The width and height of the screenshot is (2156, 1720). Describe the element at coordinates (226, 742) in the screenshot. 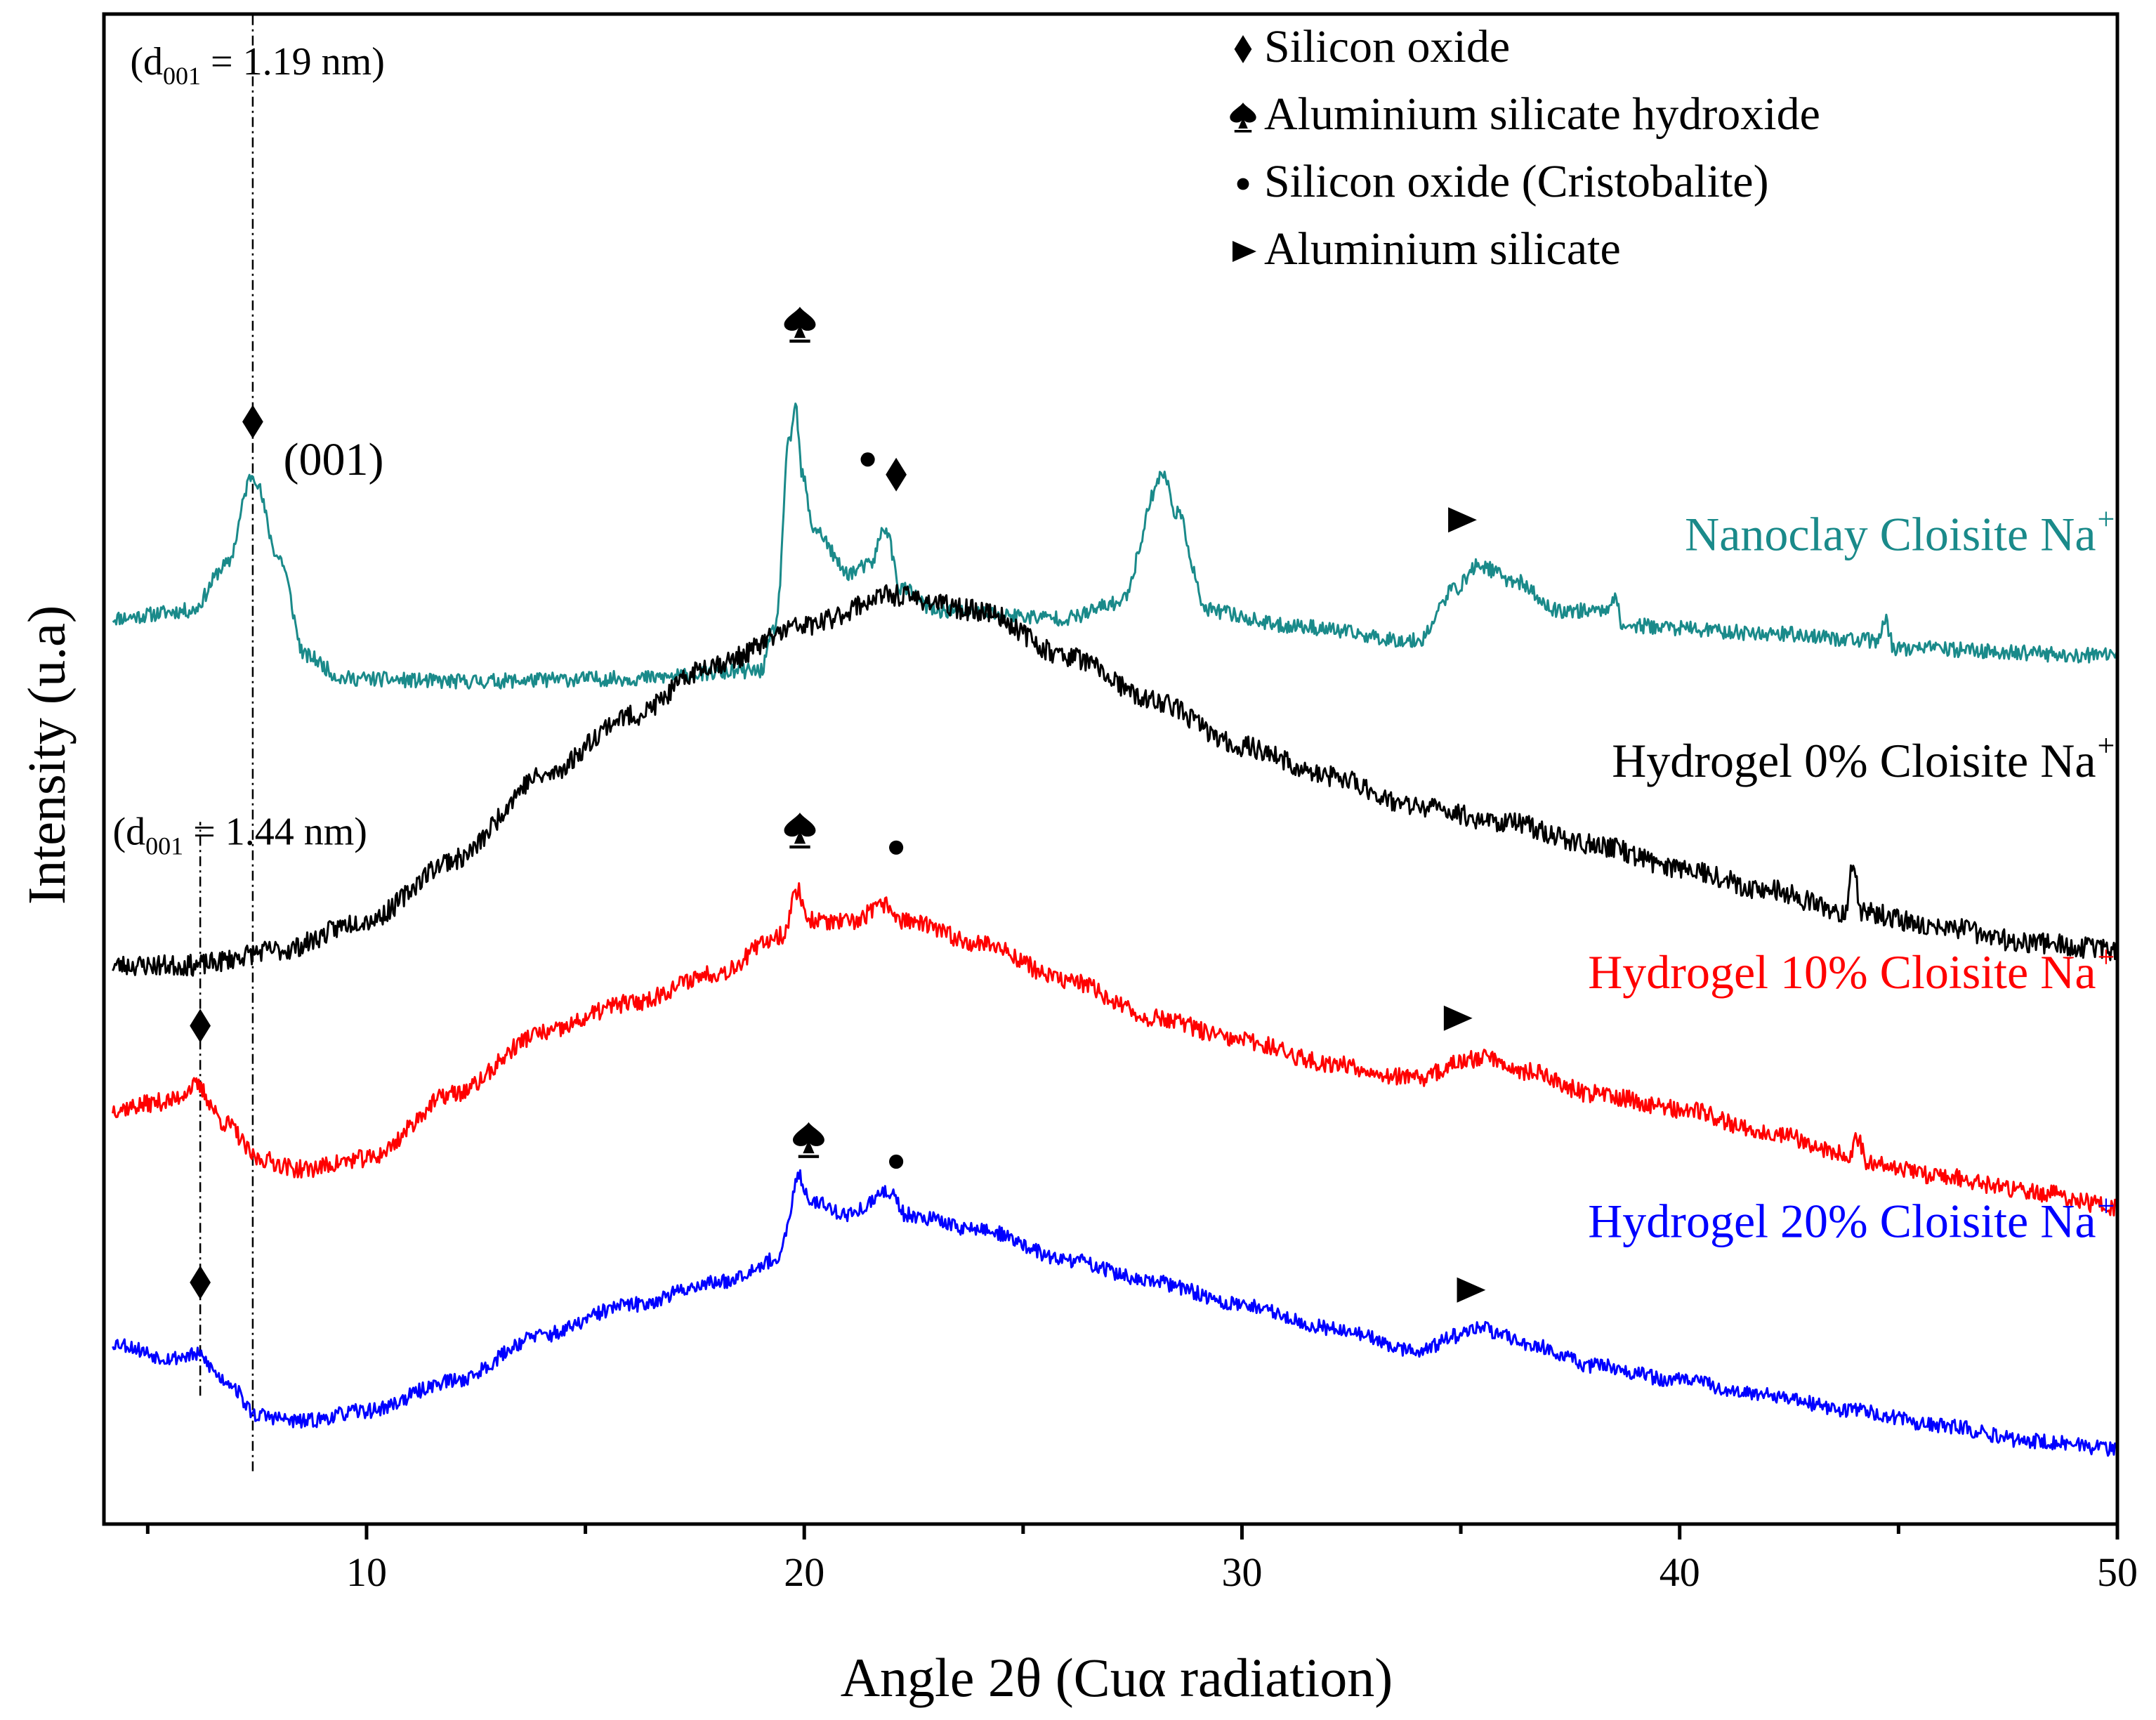

I see `reference-lines` at that location.